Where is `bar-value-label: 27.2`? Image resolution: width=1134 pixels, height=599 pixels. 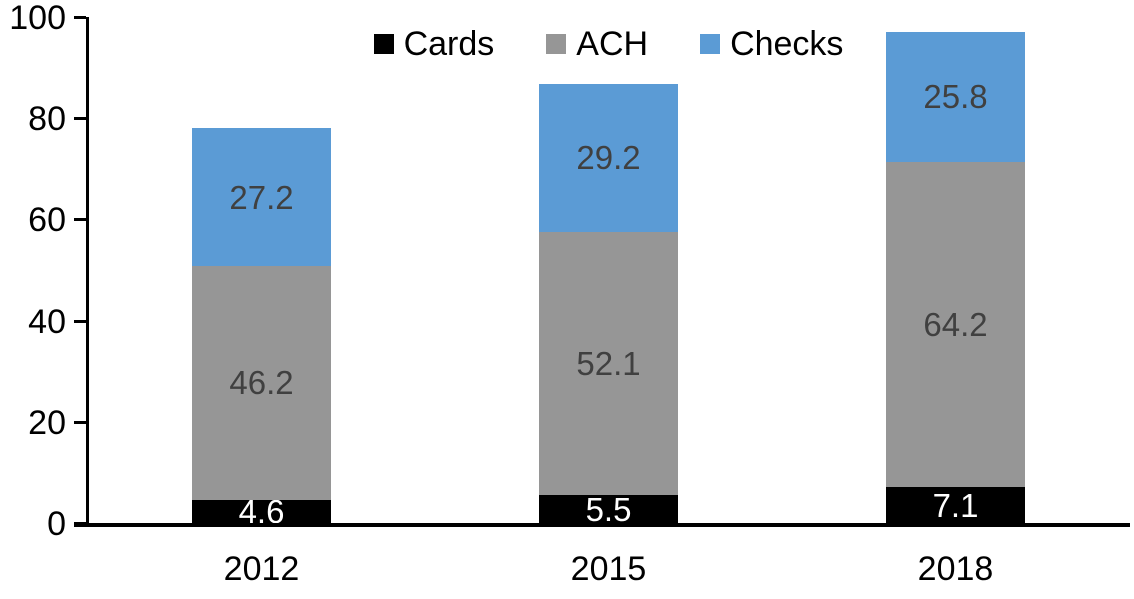
bar-value-label: 27.2 is located at coordinates (261, 197).